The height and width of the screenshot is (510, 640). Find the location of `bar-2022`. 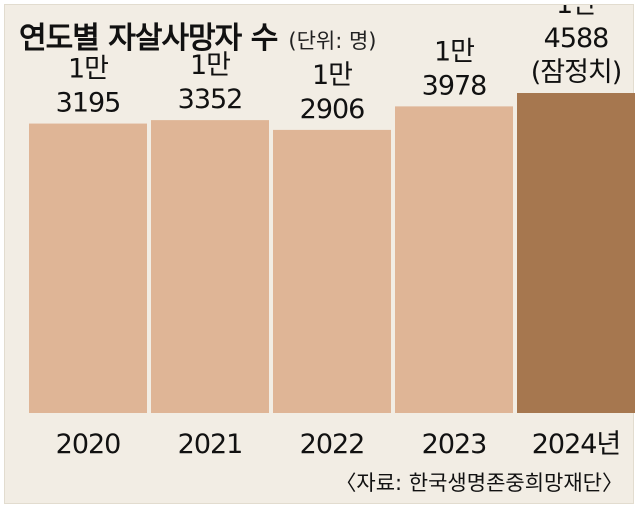

bar-2022 is located at coordinates (332, 271).